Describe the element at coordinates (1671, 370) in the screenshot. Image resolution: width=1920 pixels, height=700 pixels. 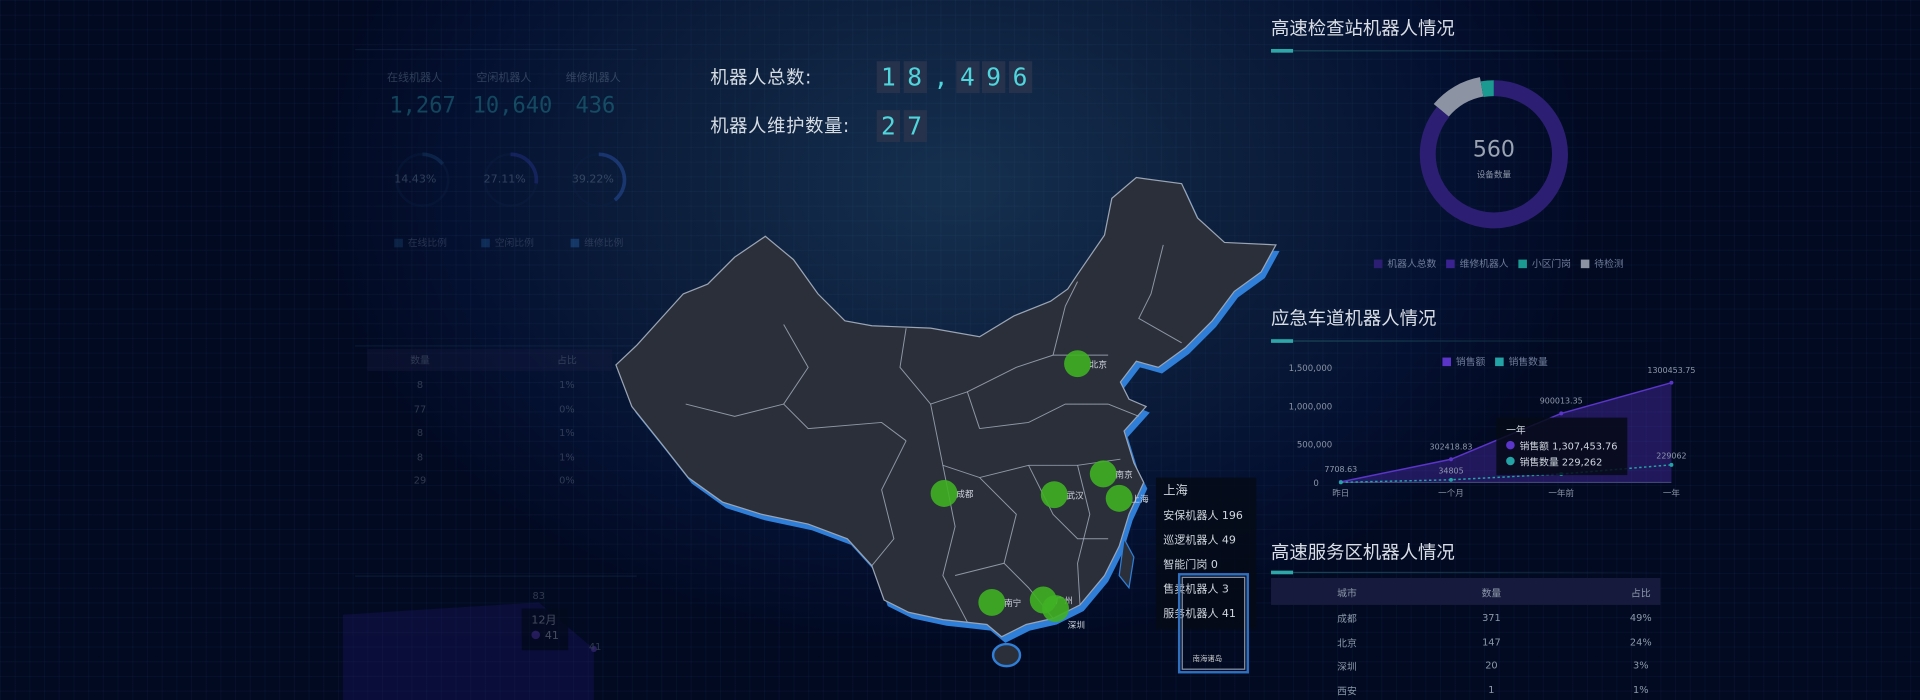
I see `data-label: 1300453.75` at that location.